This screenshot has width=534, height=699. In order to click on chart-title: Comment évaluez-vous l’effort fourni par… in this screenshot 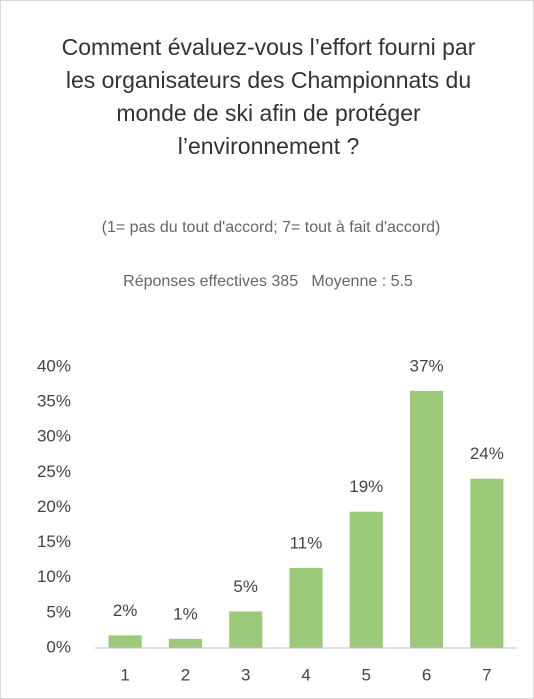, I will do `click(268, 96)`.